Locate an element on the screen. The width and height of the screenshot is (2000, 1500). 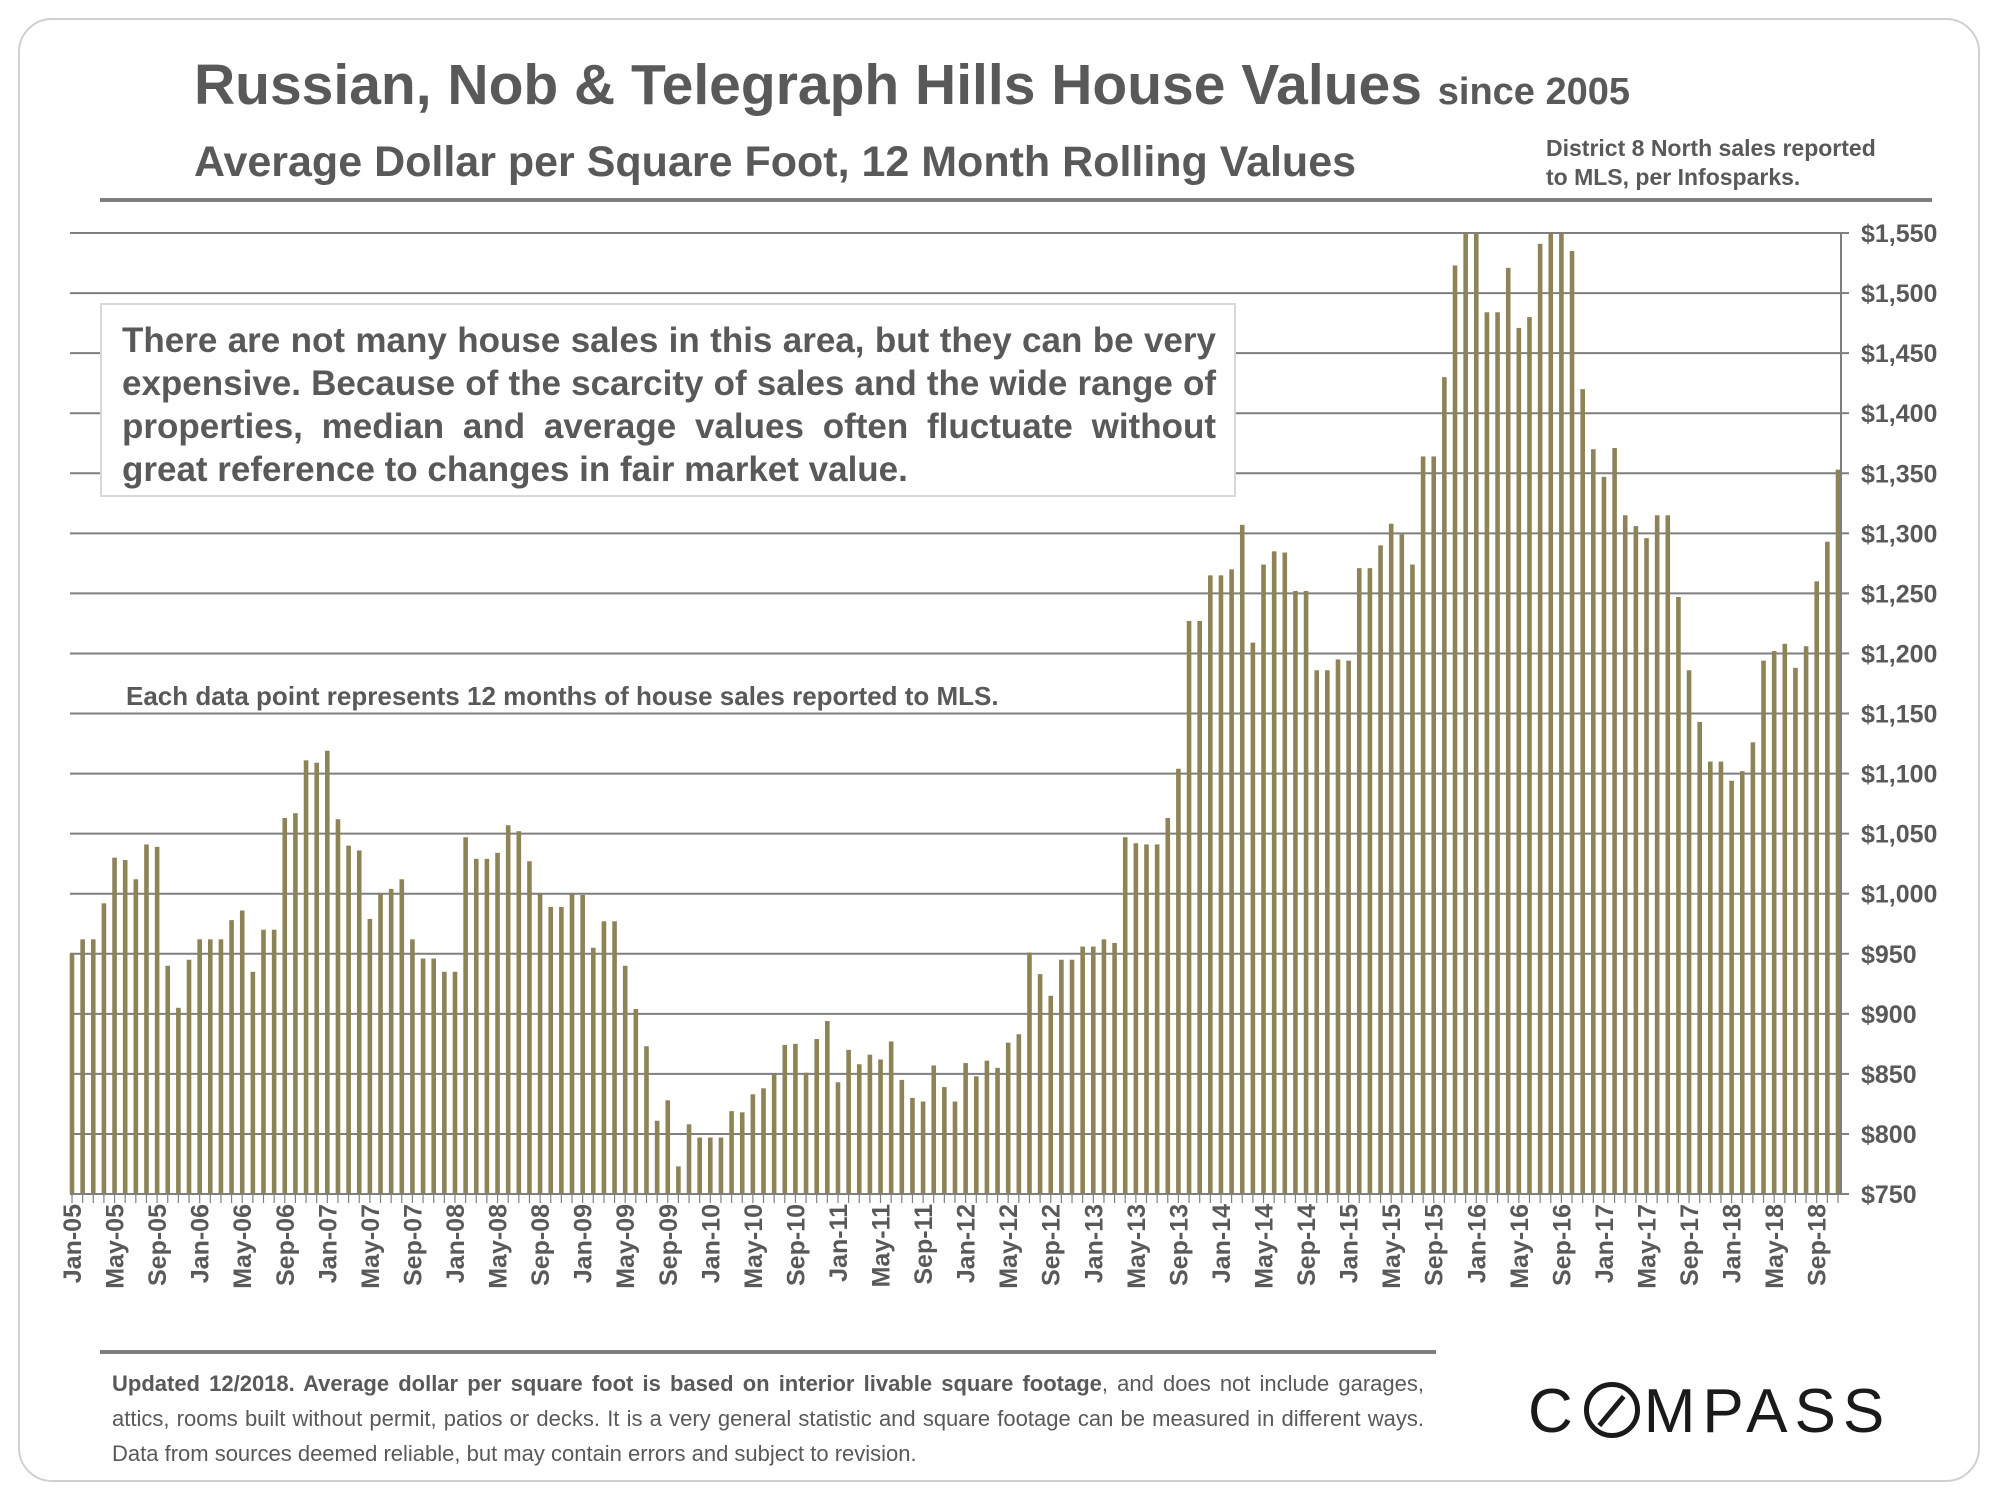
x-tick-label: May-13 is located at coordinates (1137, 1246).